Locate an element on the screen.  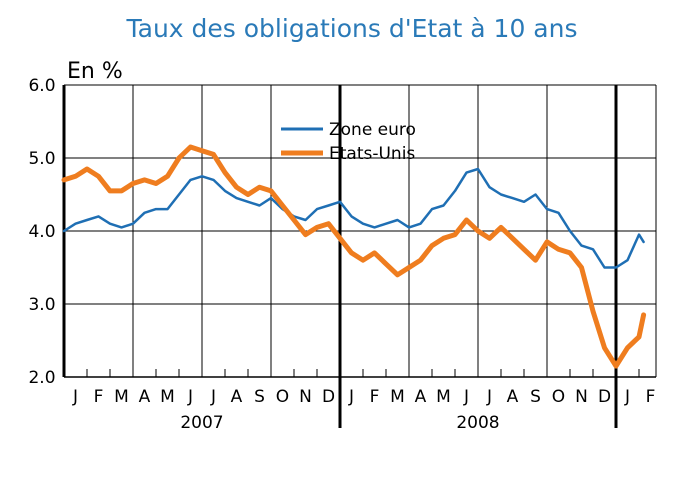
y-tick-label: 6.0 is located at coordinates (41, 86).